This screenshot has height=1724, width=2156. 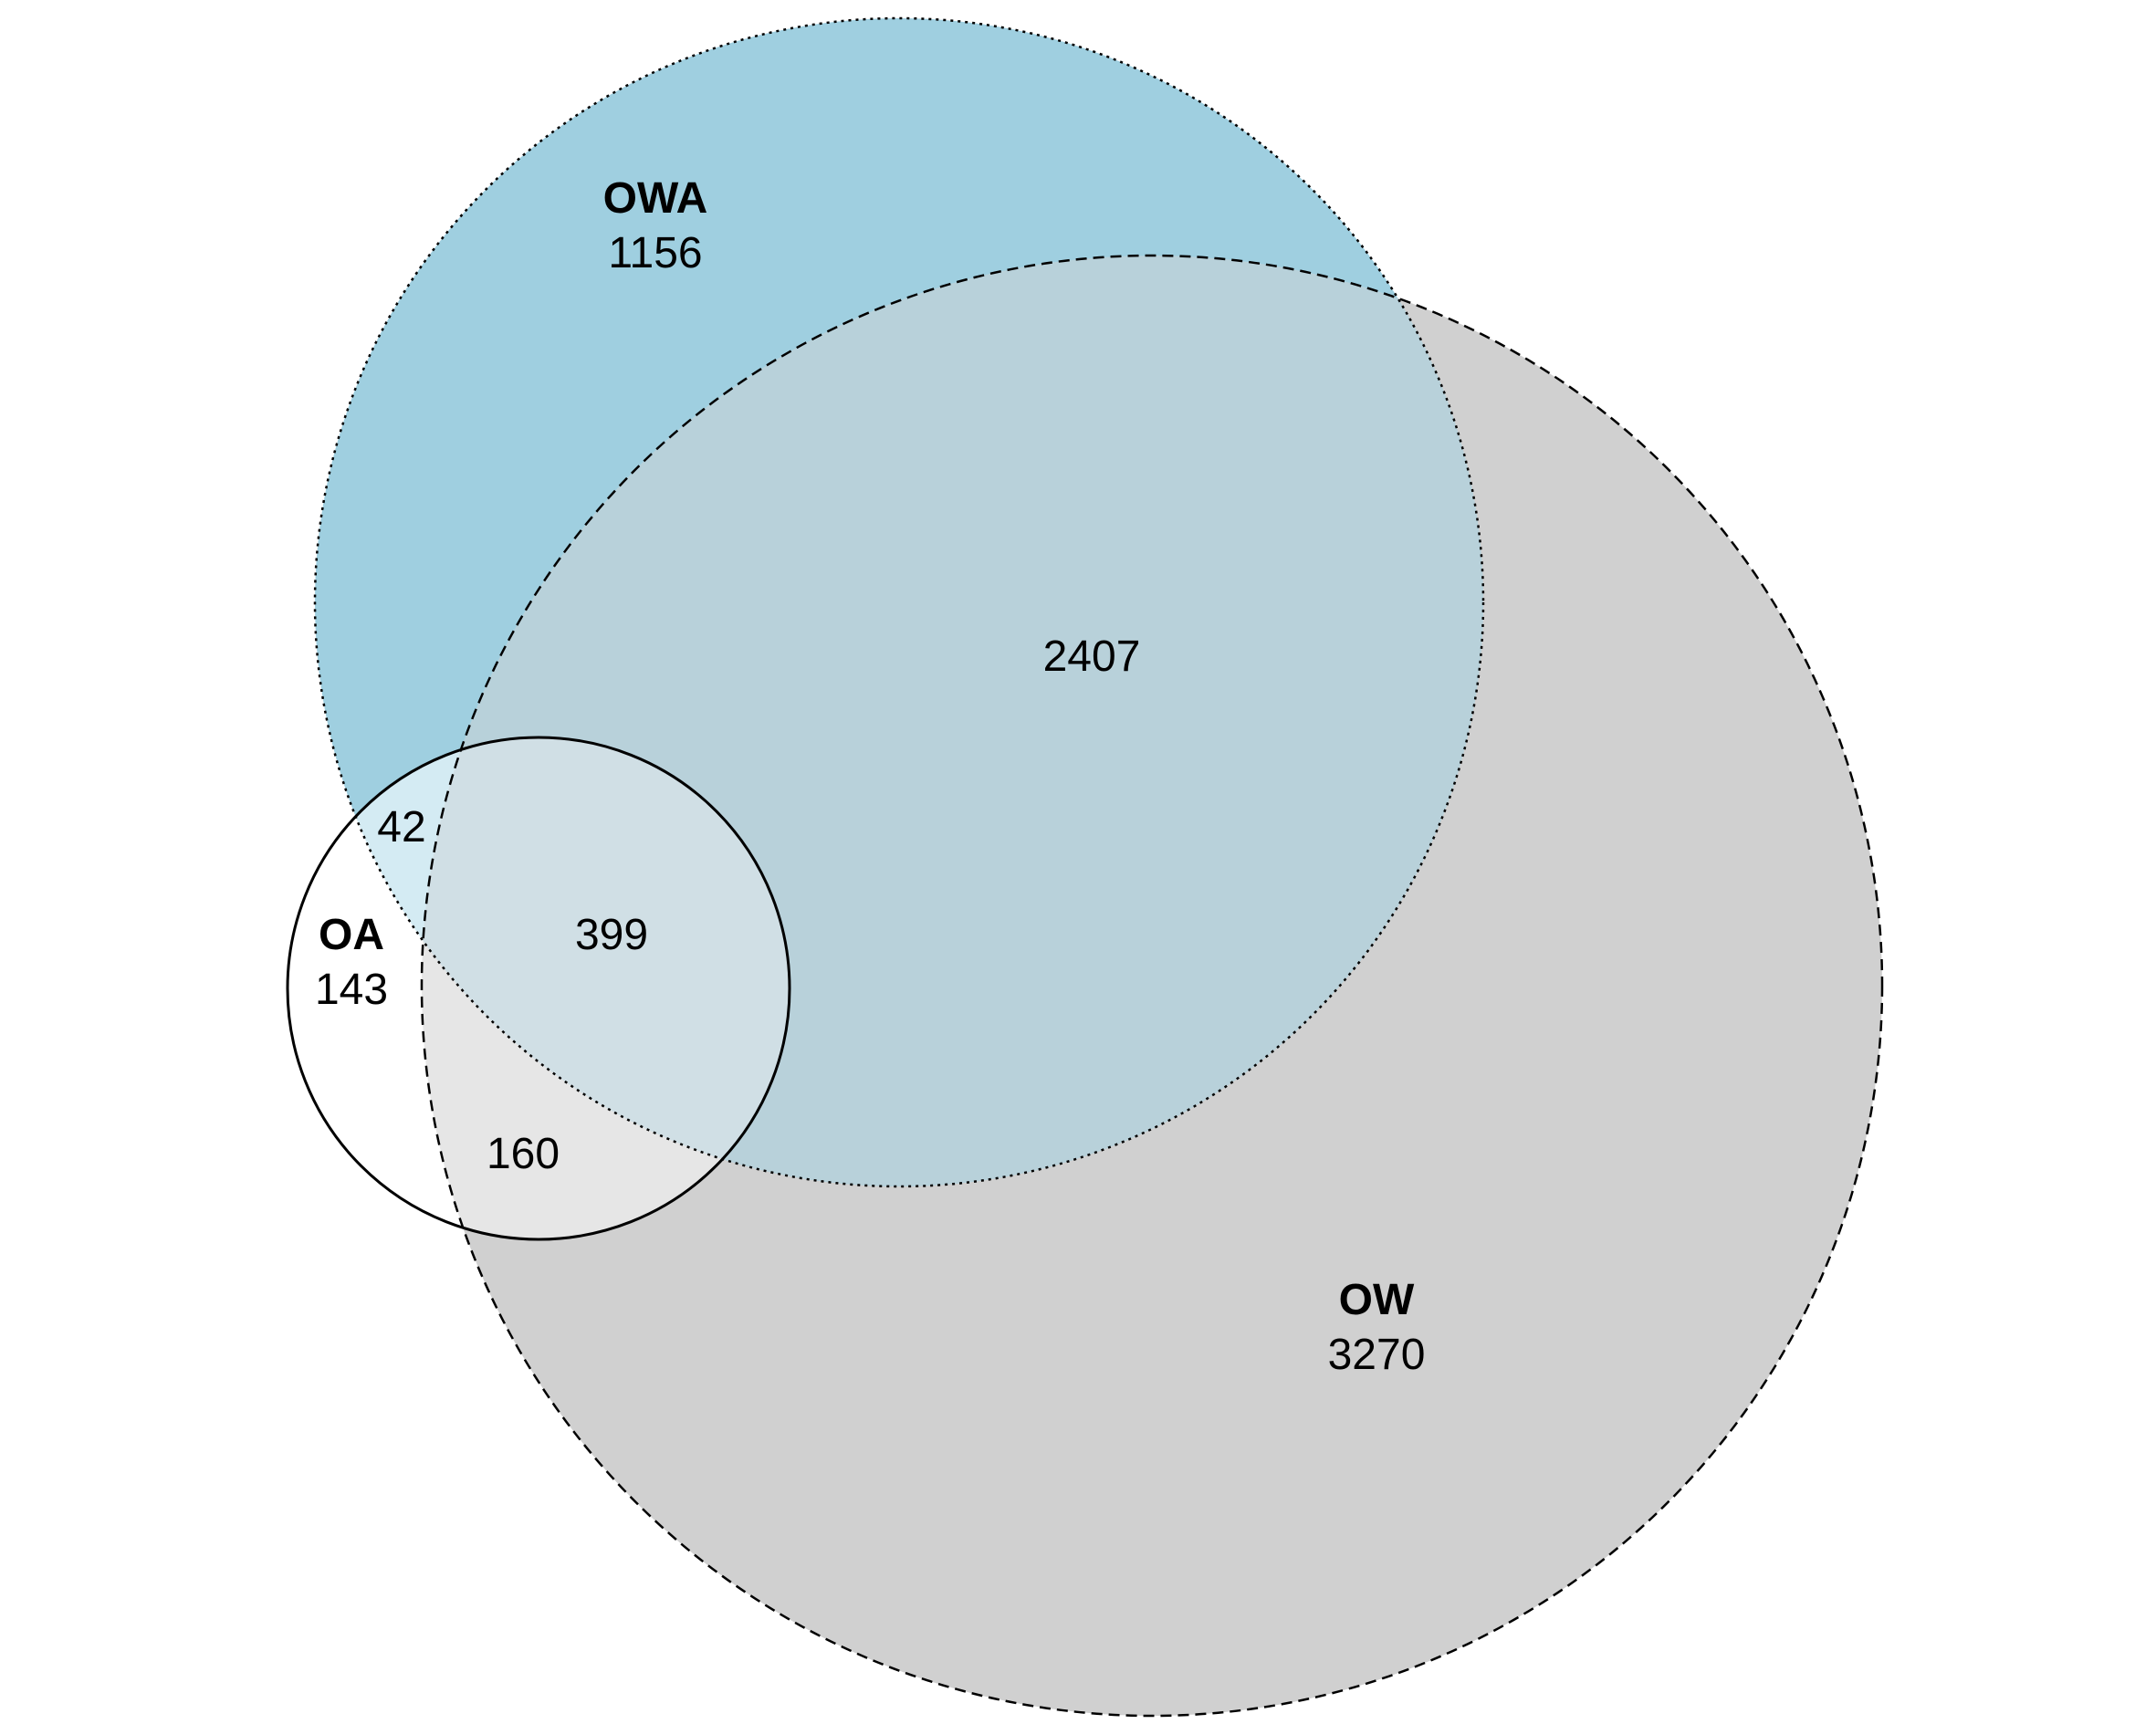 I want to click on oa-only-count: 143, so click(x=352, y=990).